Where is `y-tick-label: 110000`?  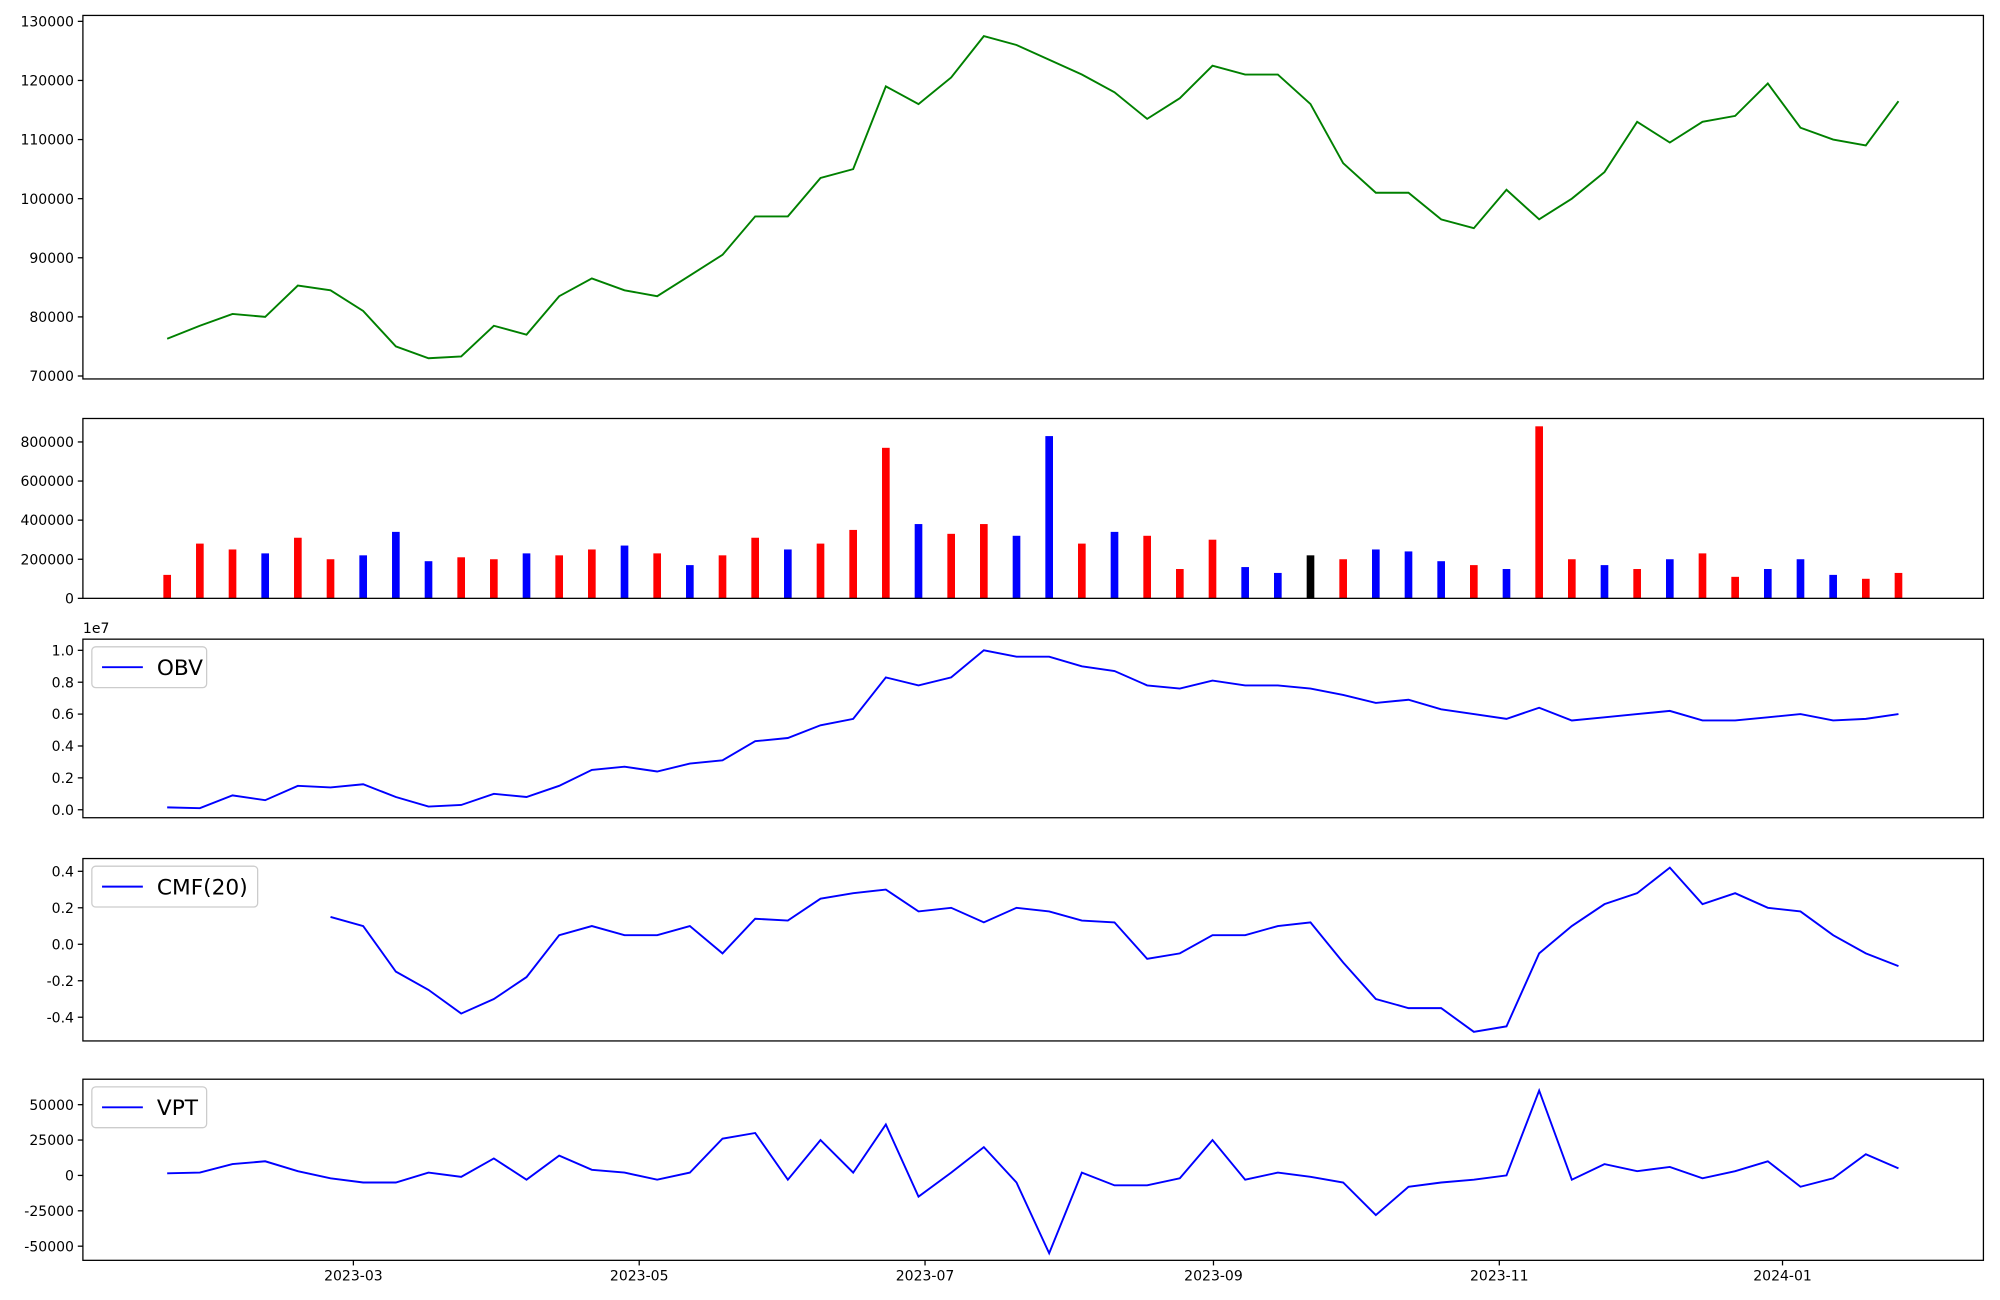 y-tick-label: 110000 is located at coordinates (47, 141).